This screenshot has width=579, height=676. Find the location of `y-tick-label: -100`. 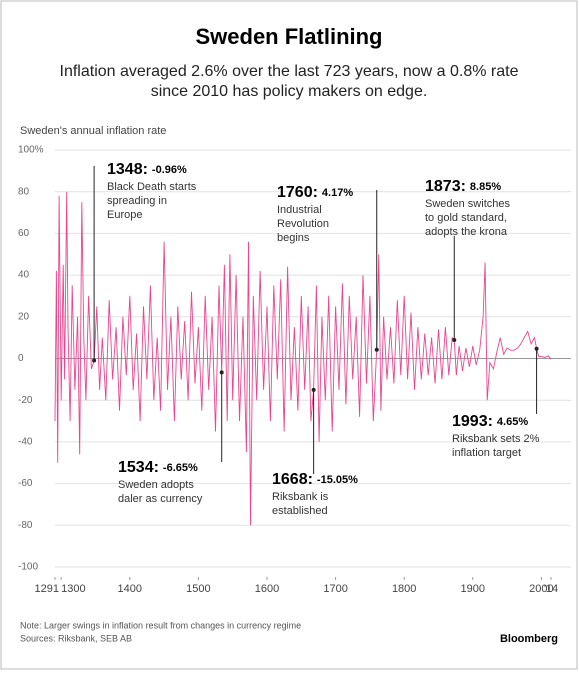

y-tick-label: -100 is located at coordinates (28, 567).